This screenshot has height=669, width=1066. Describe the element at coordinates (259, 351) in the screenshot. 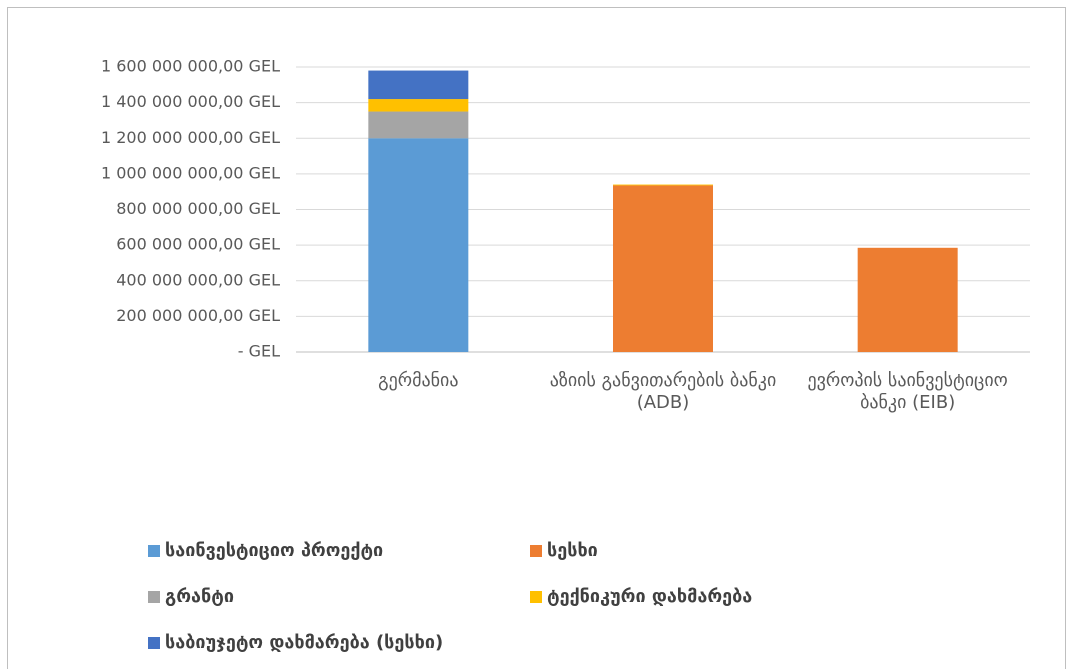

I see `y-tick-label: - GEL` at that location.